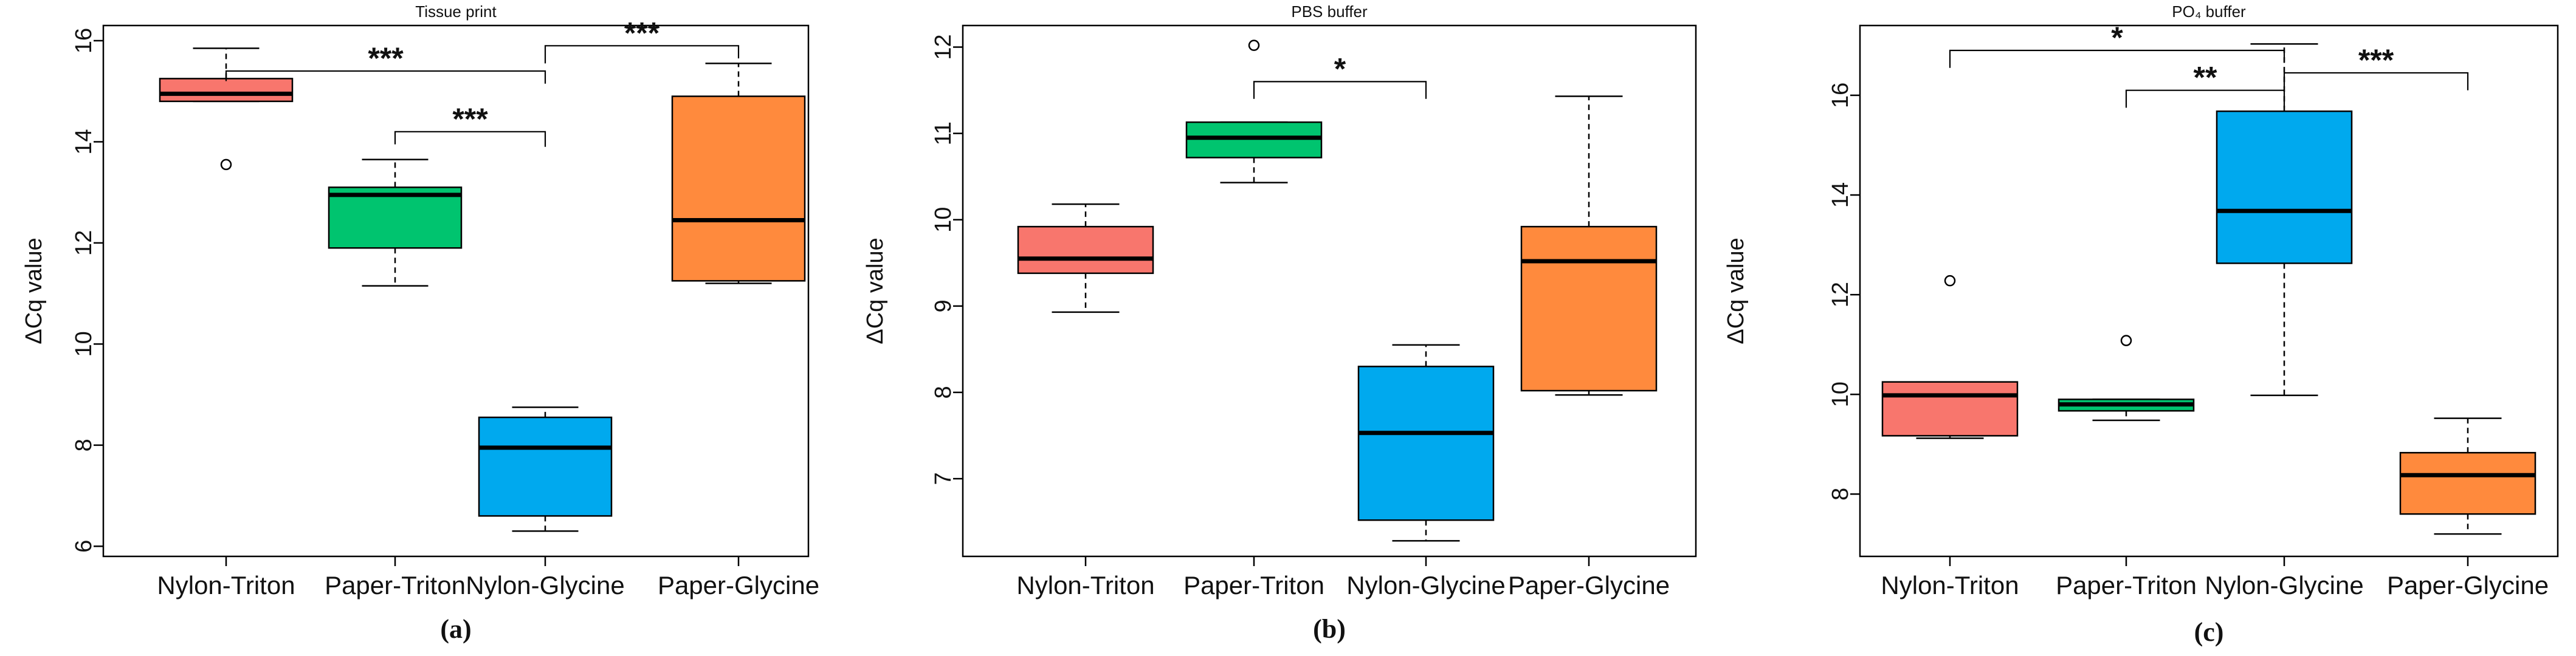 This screenshot has height=656, width=2576. What do you see at coordinates (455, 629) in the screenshot?
I see `panel-letter: (a)` at bounding box center [455, 629].